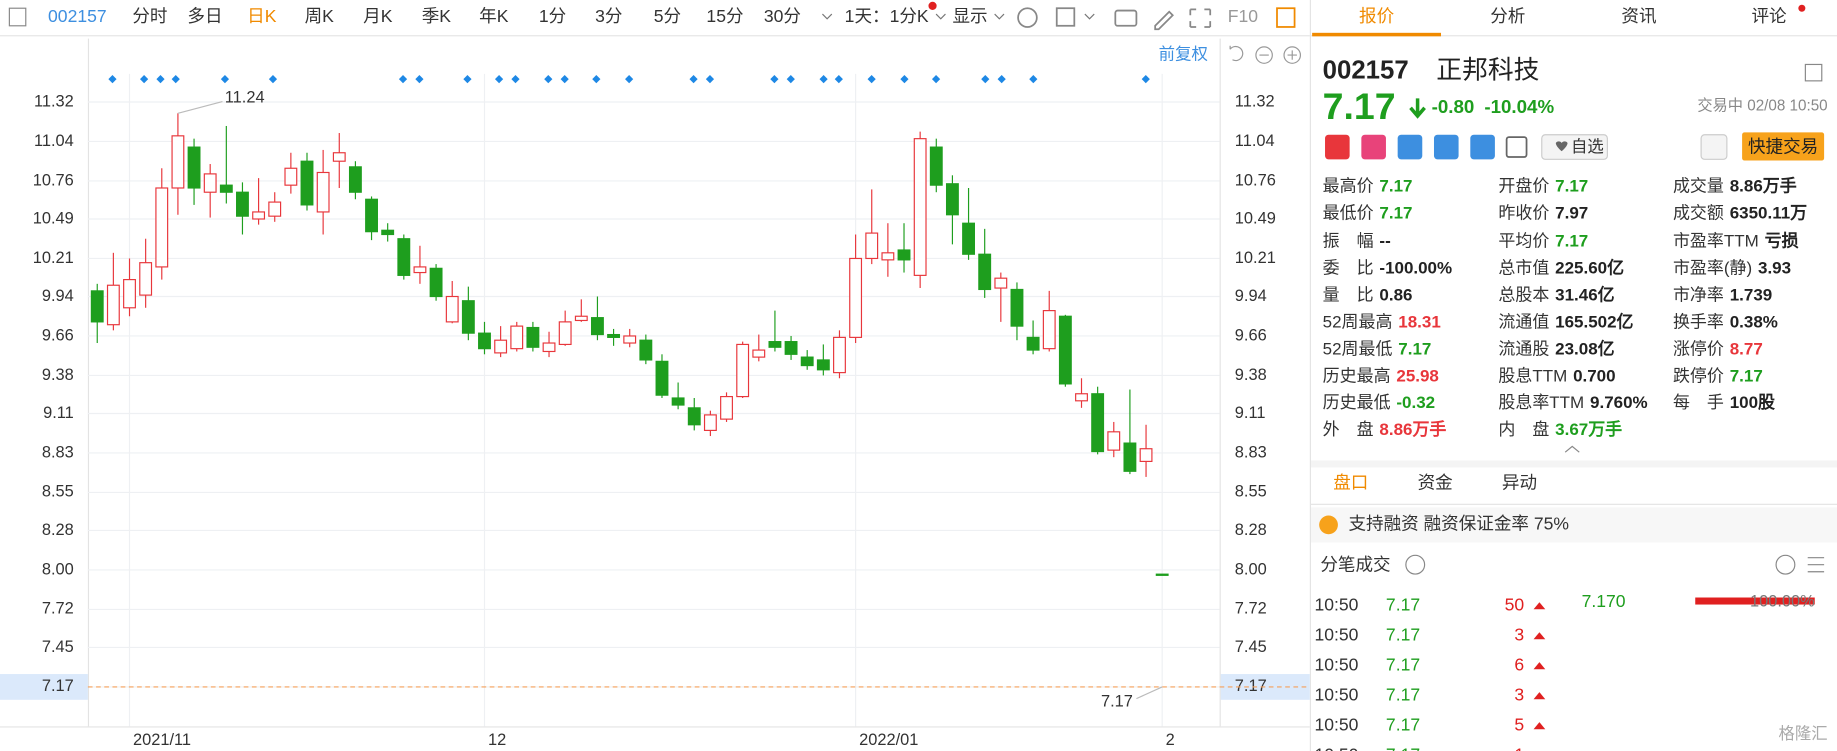 This screenshot has height=751, width=1837. I want to click on f10-button: F10, so click(1243, 16).